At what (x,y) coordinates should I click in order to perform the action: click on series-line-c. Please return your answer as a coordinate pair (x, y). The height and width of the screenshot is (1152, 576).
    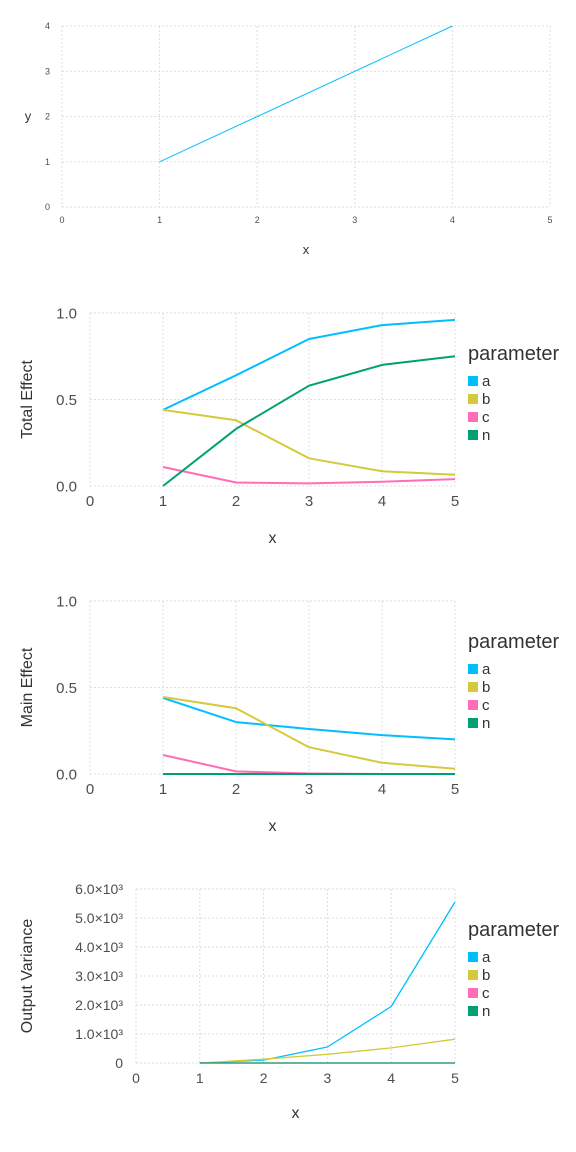
    Looking at the image, I should click on (309, 475).